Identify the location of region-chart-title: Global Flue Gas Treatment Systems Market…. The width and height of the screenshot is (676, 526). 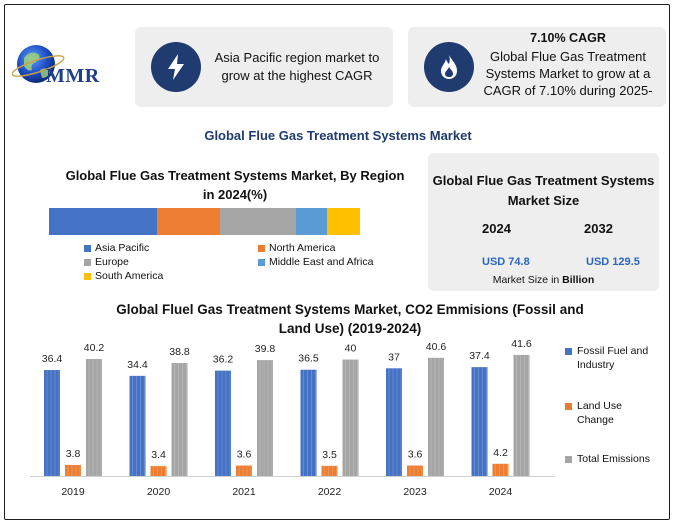
(235, 185).